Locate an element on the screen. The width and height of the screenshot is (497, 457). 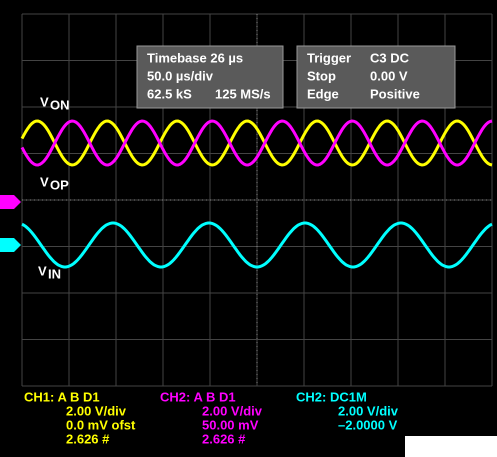
trace-label-sub: OP is located at coordinates (59, 184).